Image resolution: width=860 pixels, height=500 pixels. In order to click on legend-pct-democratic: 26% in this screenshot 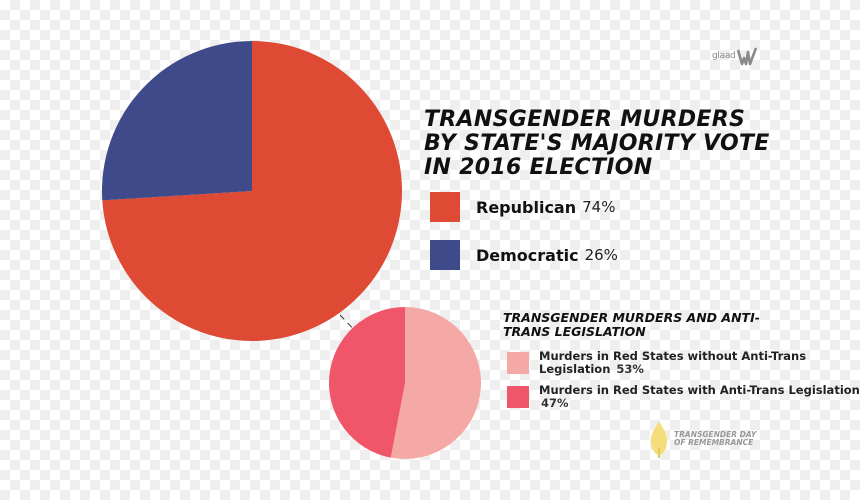, I will do `click(601, 255)`.